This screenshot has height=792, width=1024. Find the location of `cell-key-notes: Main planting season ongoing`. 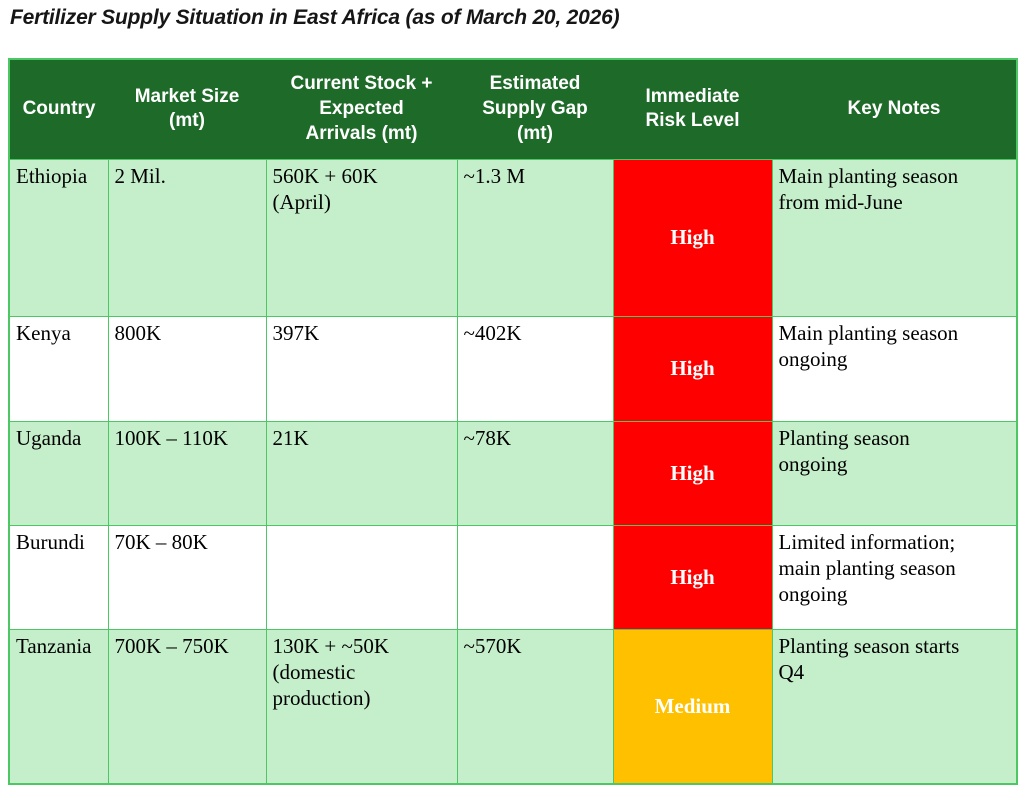

cell-key-notes: Main planting season ongoing is located at coordinates (894, 368).